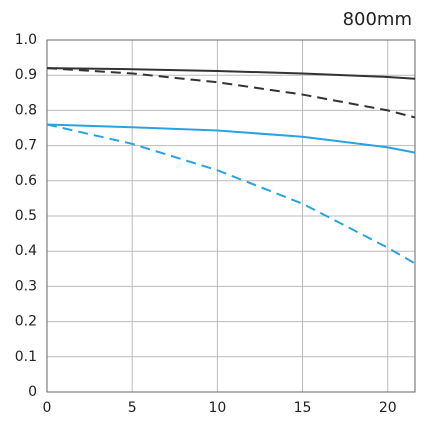  I want to click on x-tick-label: 0, so click(47, 408).